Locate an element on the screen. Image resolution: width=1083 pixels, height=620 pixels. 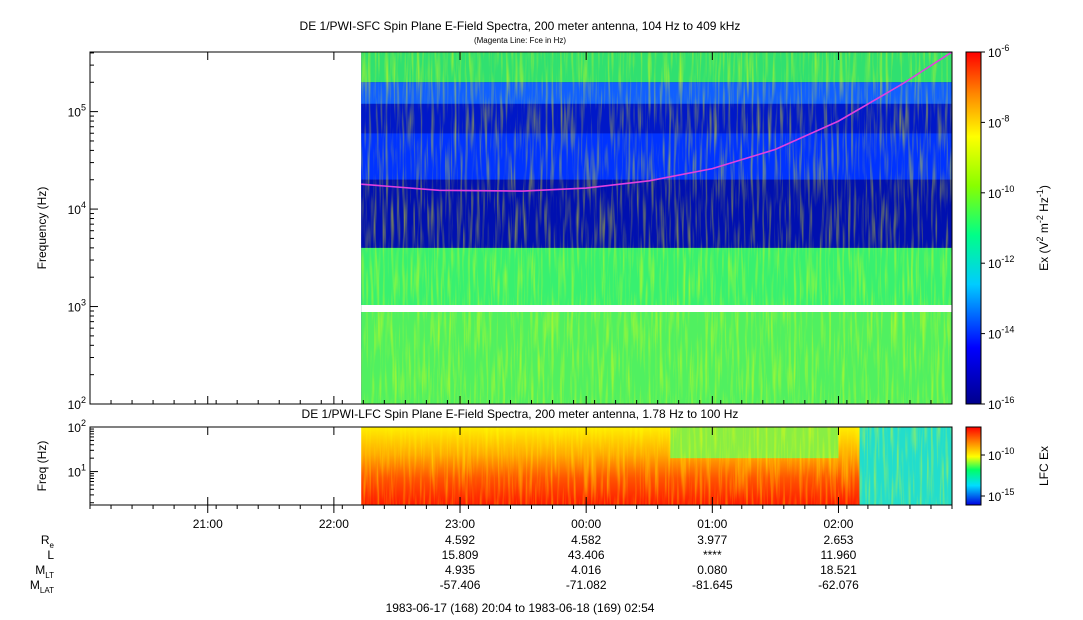
ephemeris-value: 43.406 is located at coordinates (586, 555).